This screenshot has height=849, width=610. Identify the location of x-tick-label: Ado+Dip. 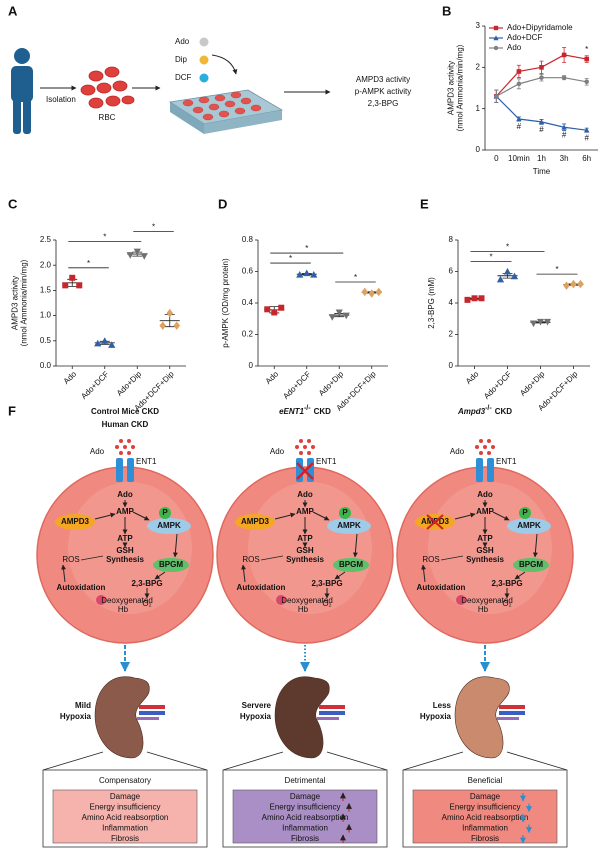
(532, 383).